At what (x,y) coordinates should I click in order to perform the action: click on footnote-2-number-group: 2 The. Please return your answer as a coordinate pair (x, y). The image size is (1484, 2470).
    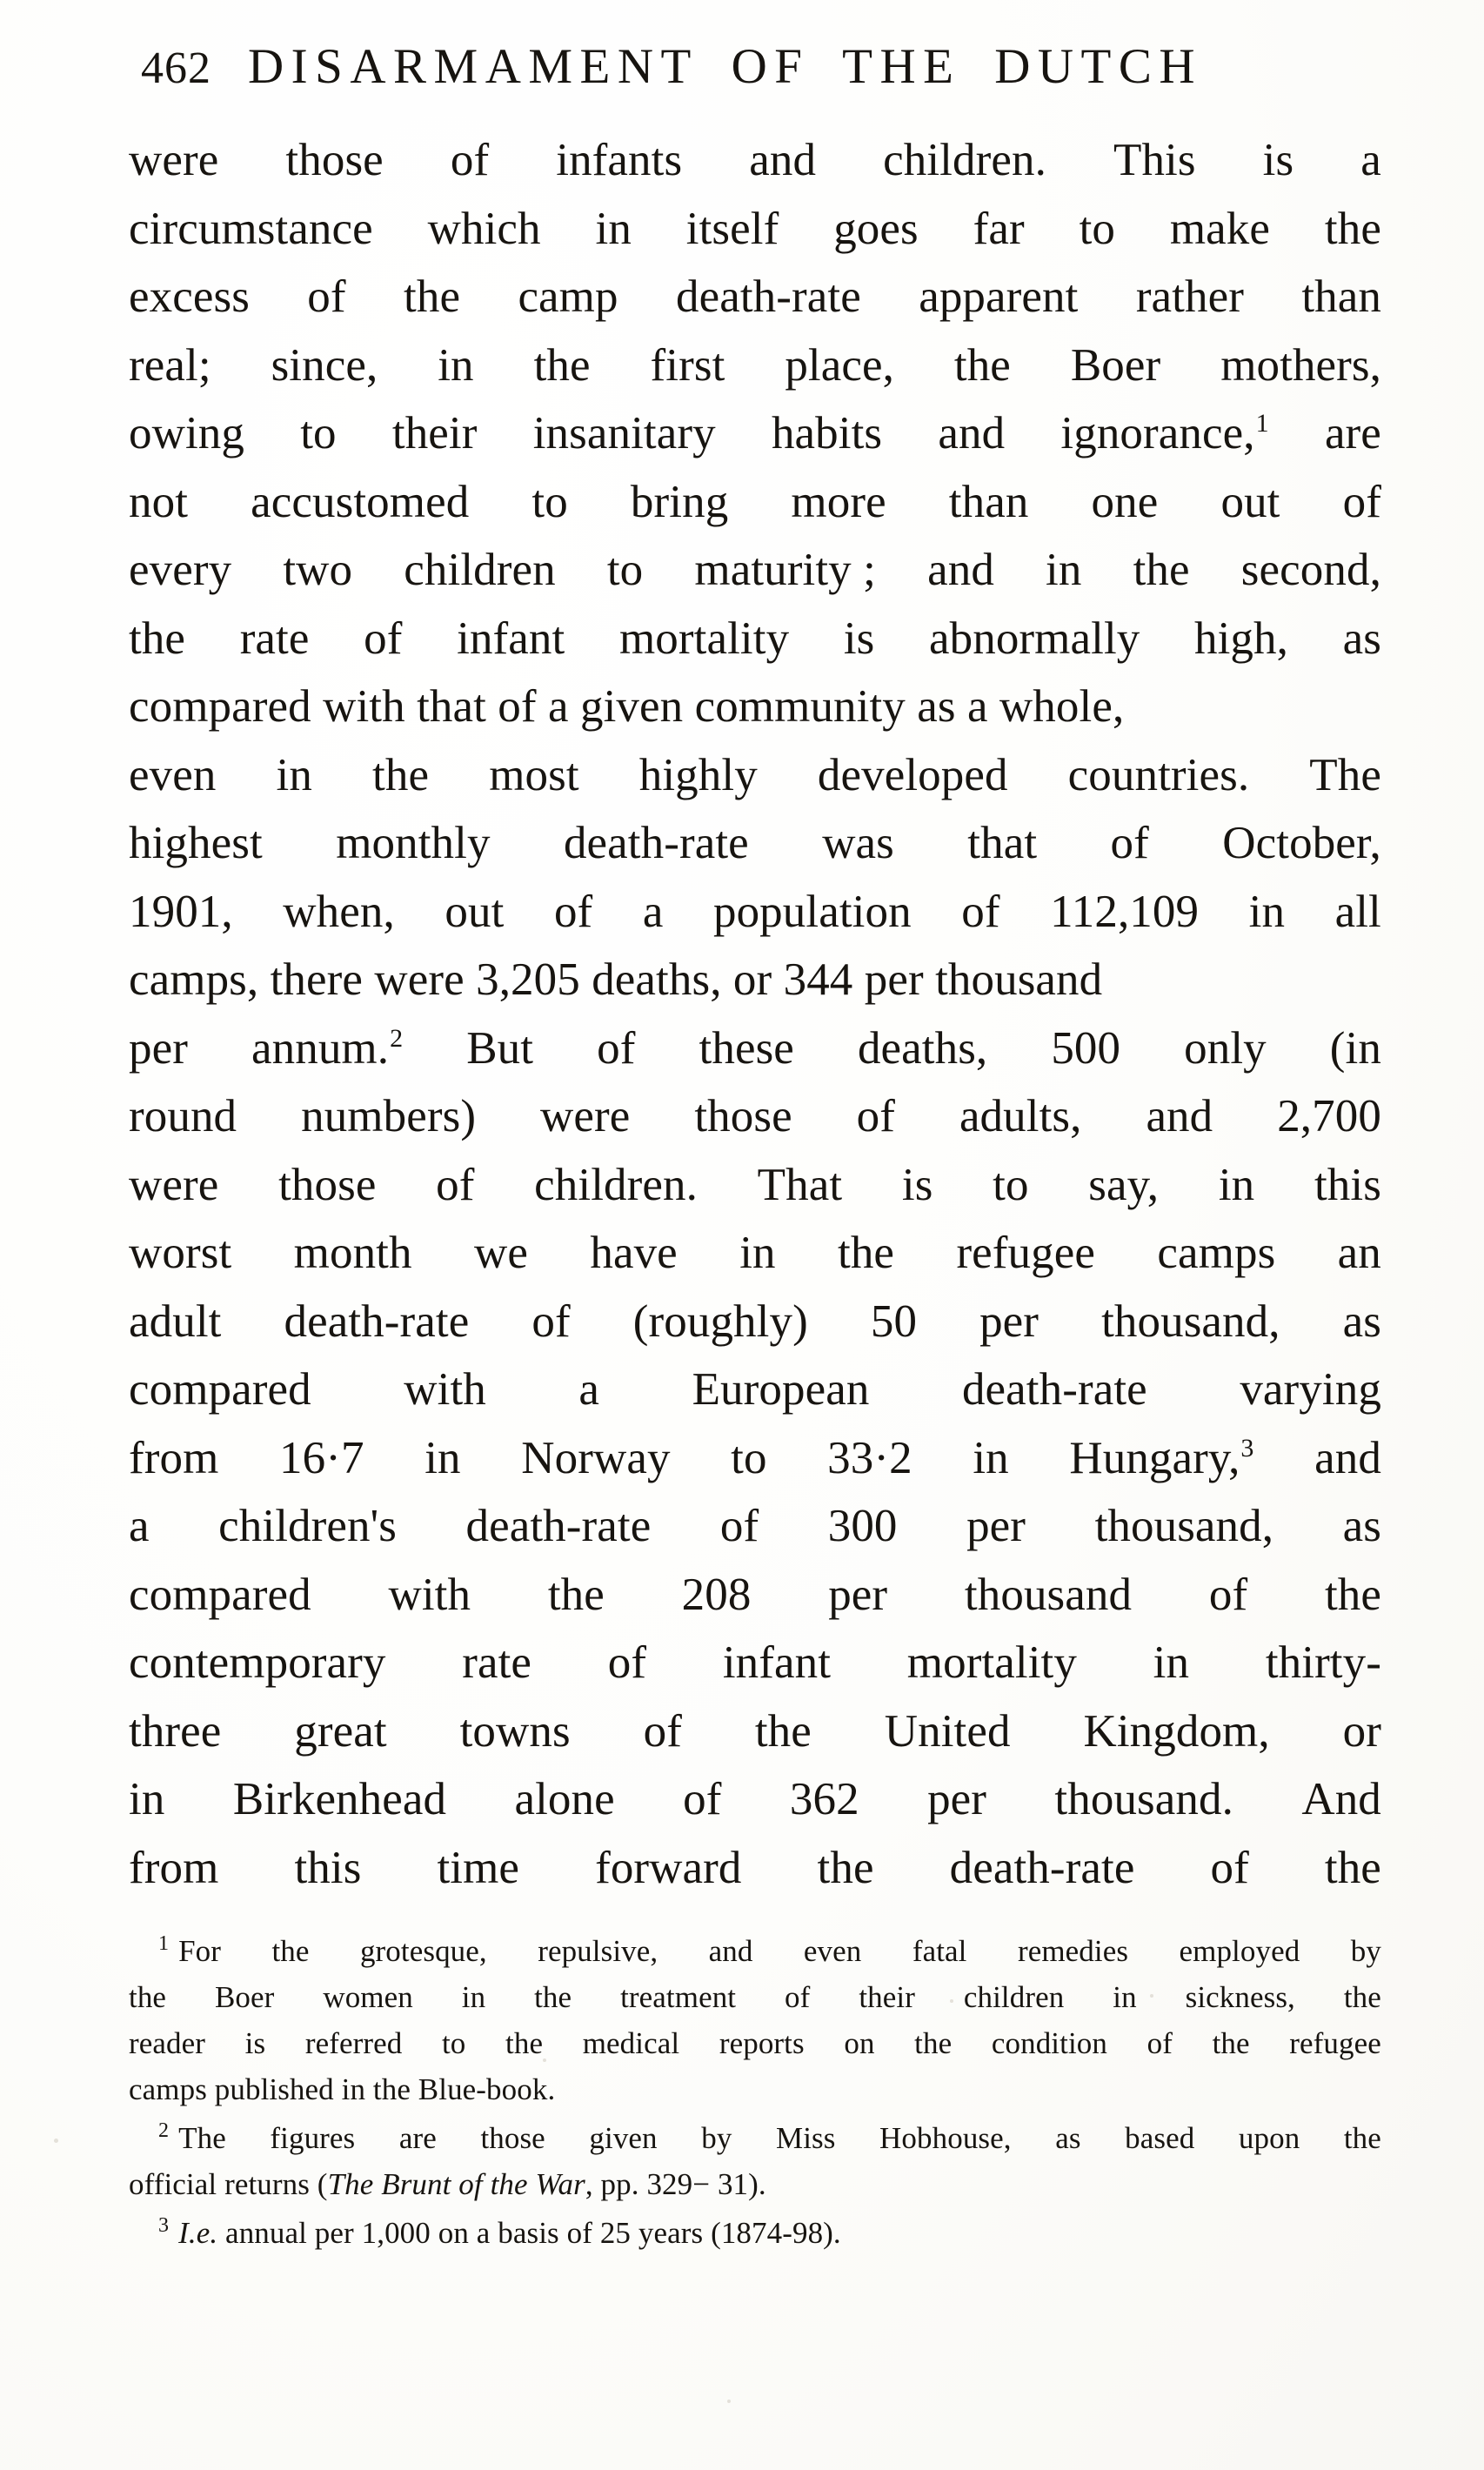
    Looking at the image, I should click on (192, 2137).